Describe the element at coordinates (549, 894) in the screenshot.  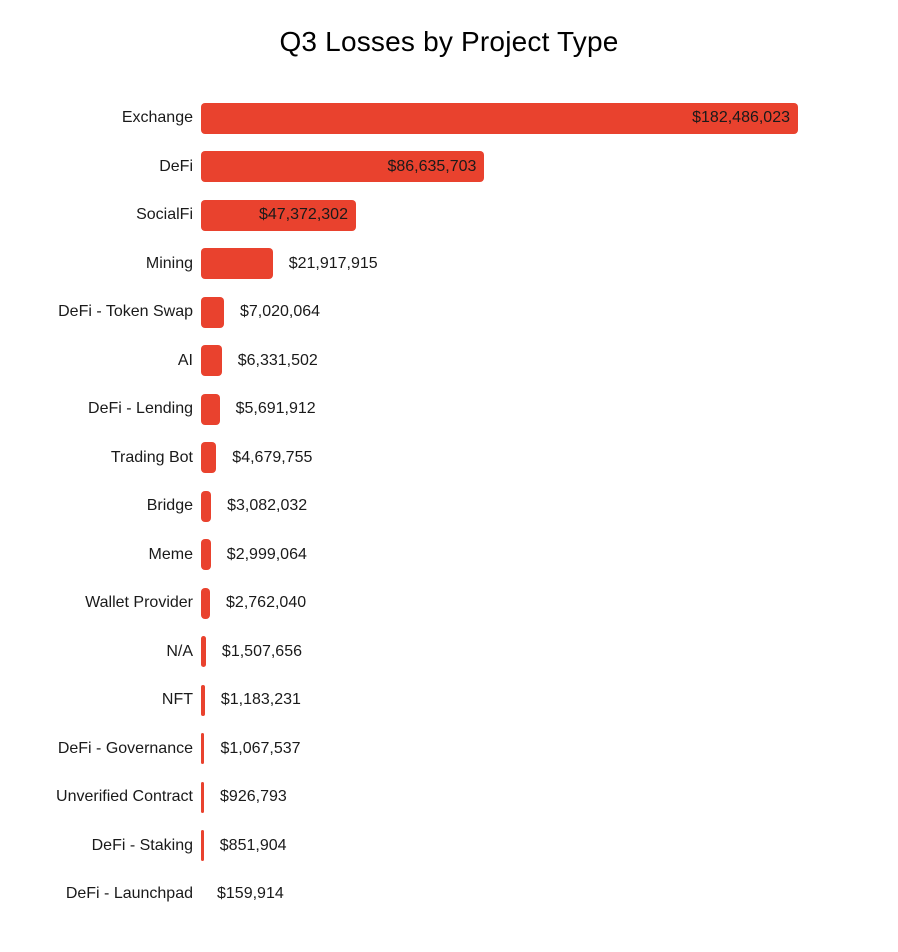
I see `bar-zone: $159,914` at that location.